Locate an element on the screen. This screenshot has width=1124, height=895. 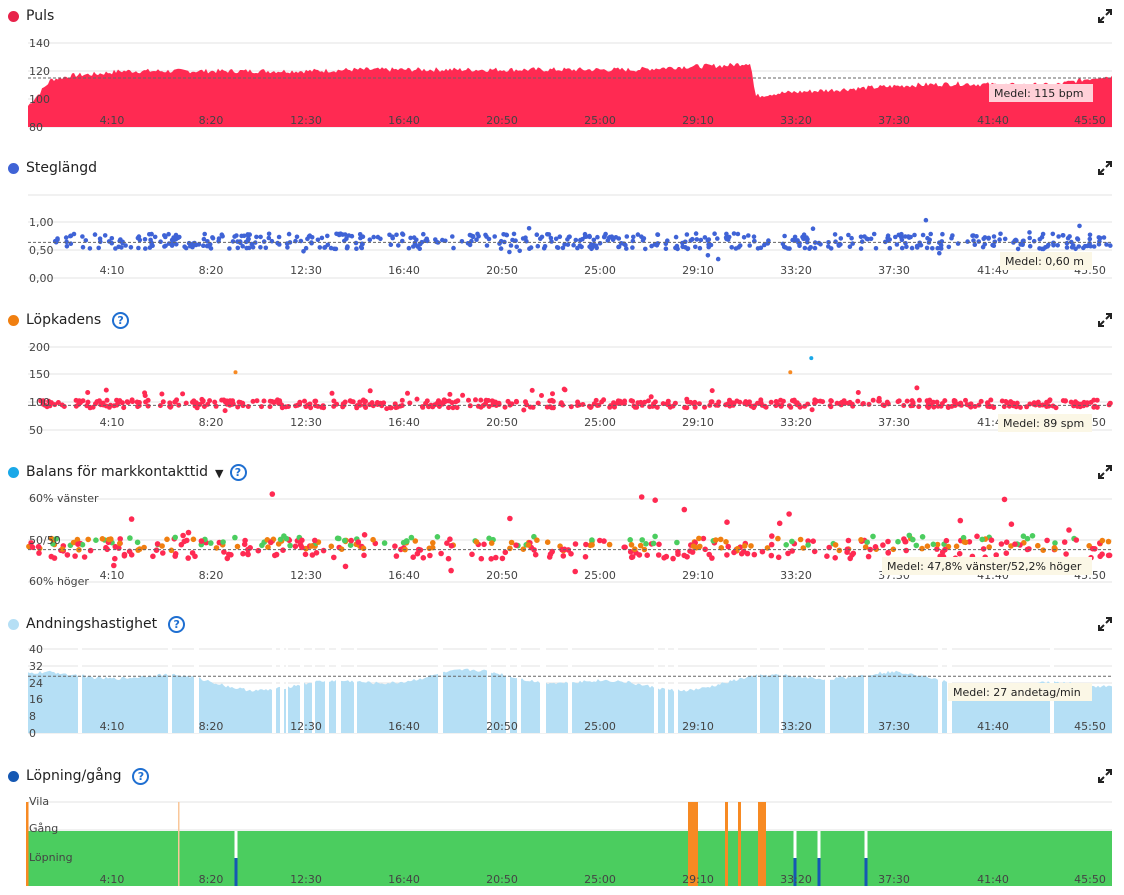
x-tick-label: 4:10 is located at coordinates (112, 879).